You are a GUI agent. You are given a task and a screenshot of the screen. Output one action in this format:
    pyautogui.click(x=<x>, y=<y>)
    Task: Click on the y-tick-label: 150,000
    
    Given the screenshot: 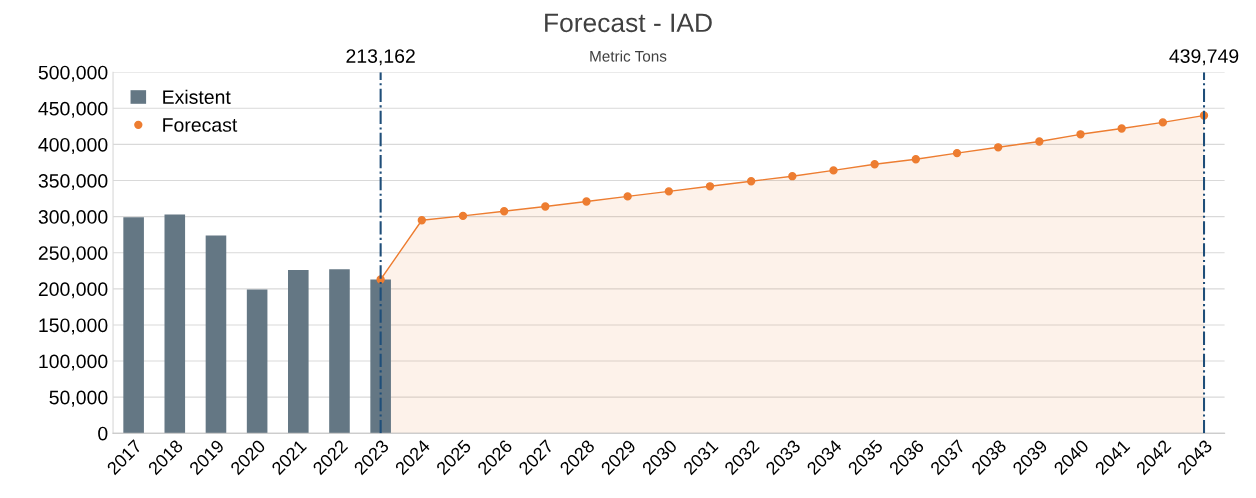 What is the action you would take?
    pyautogui.click(x=73, y=326)
    